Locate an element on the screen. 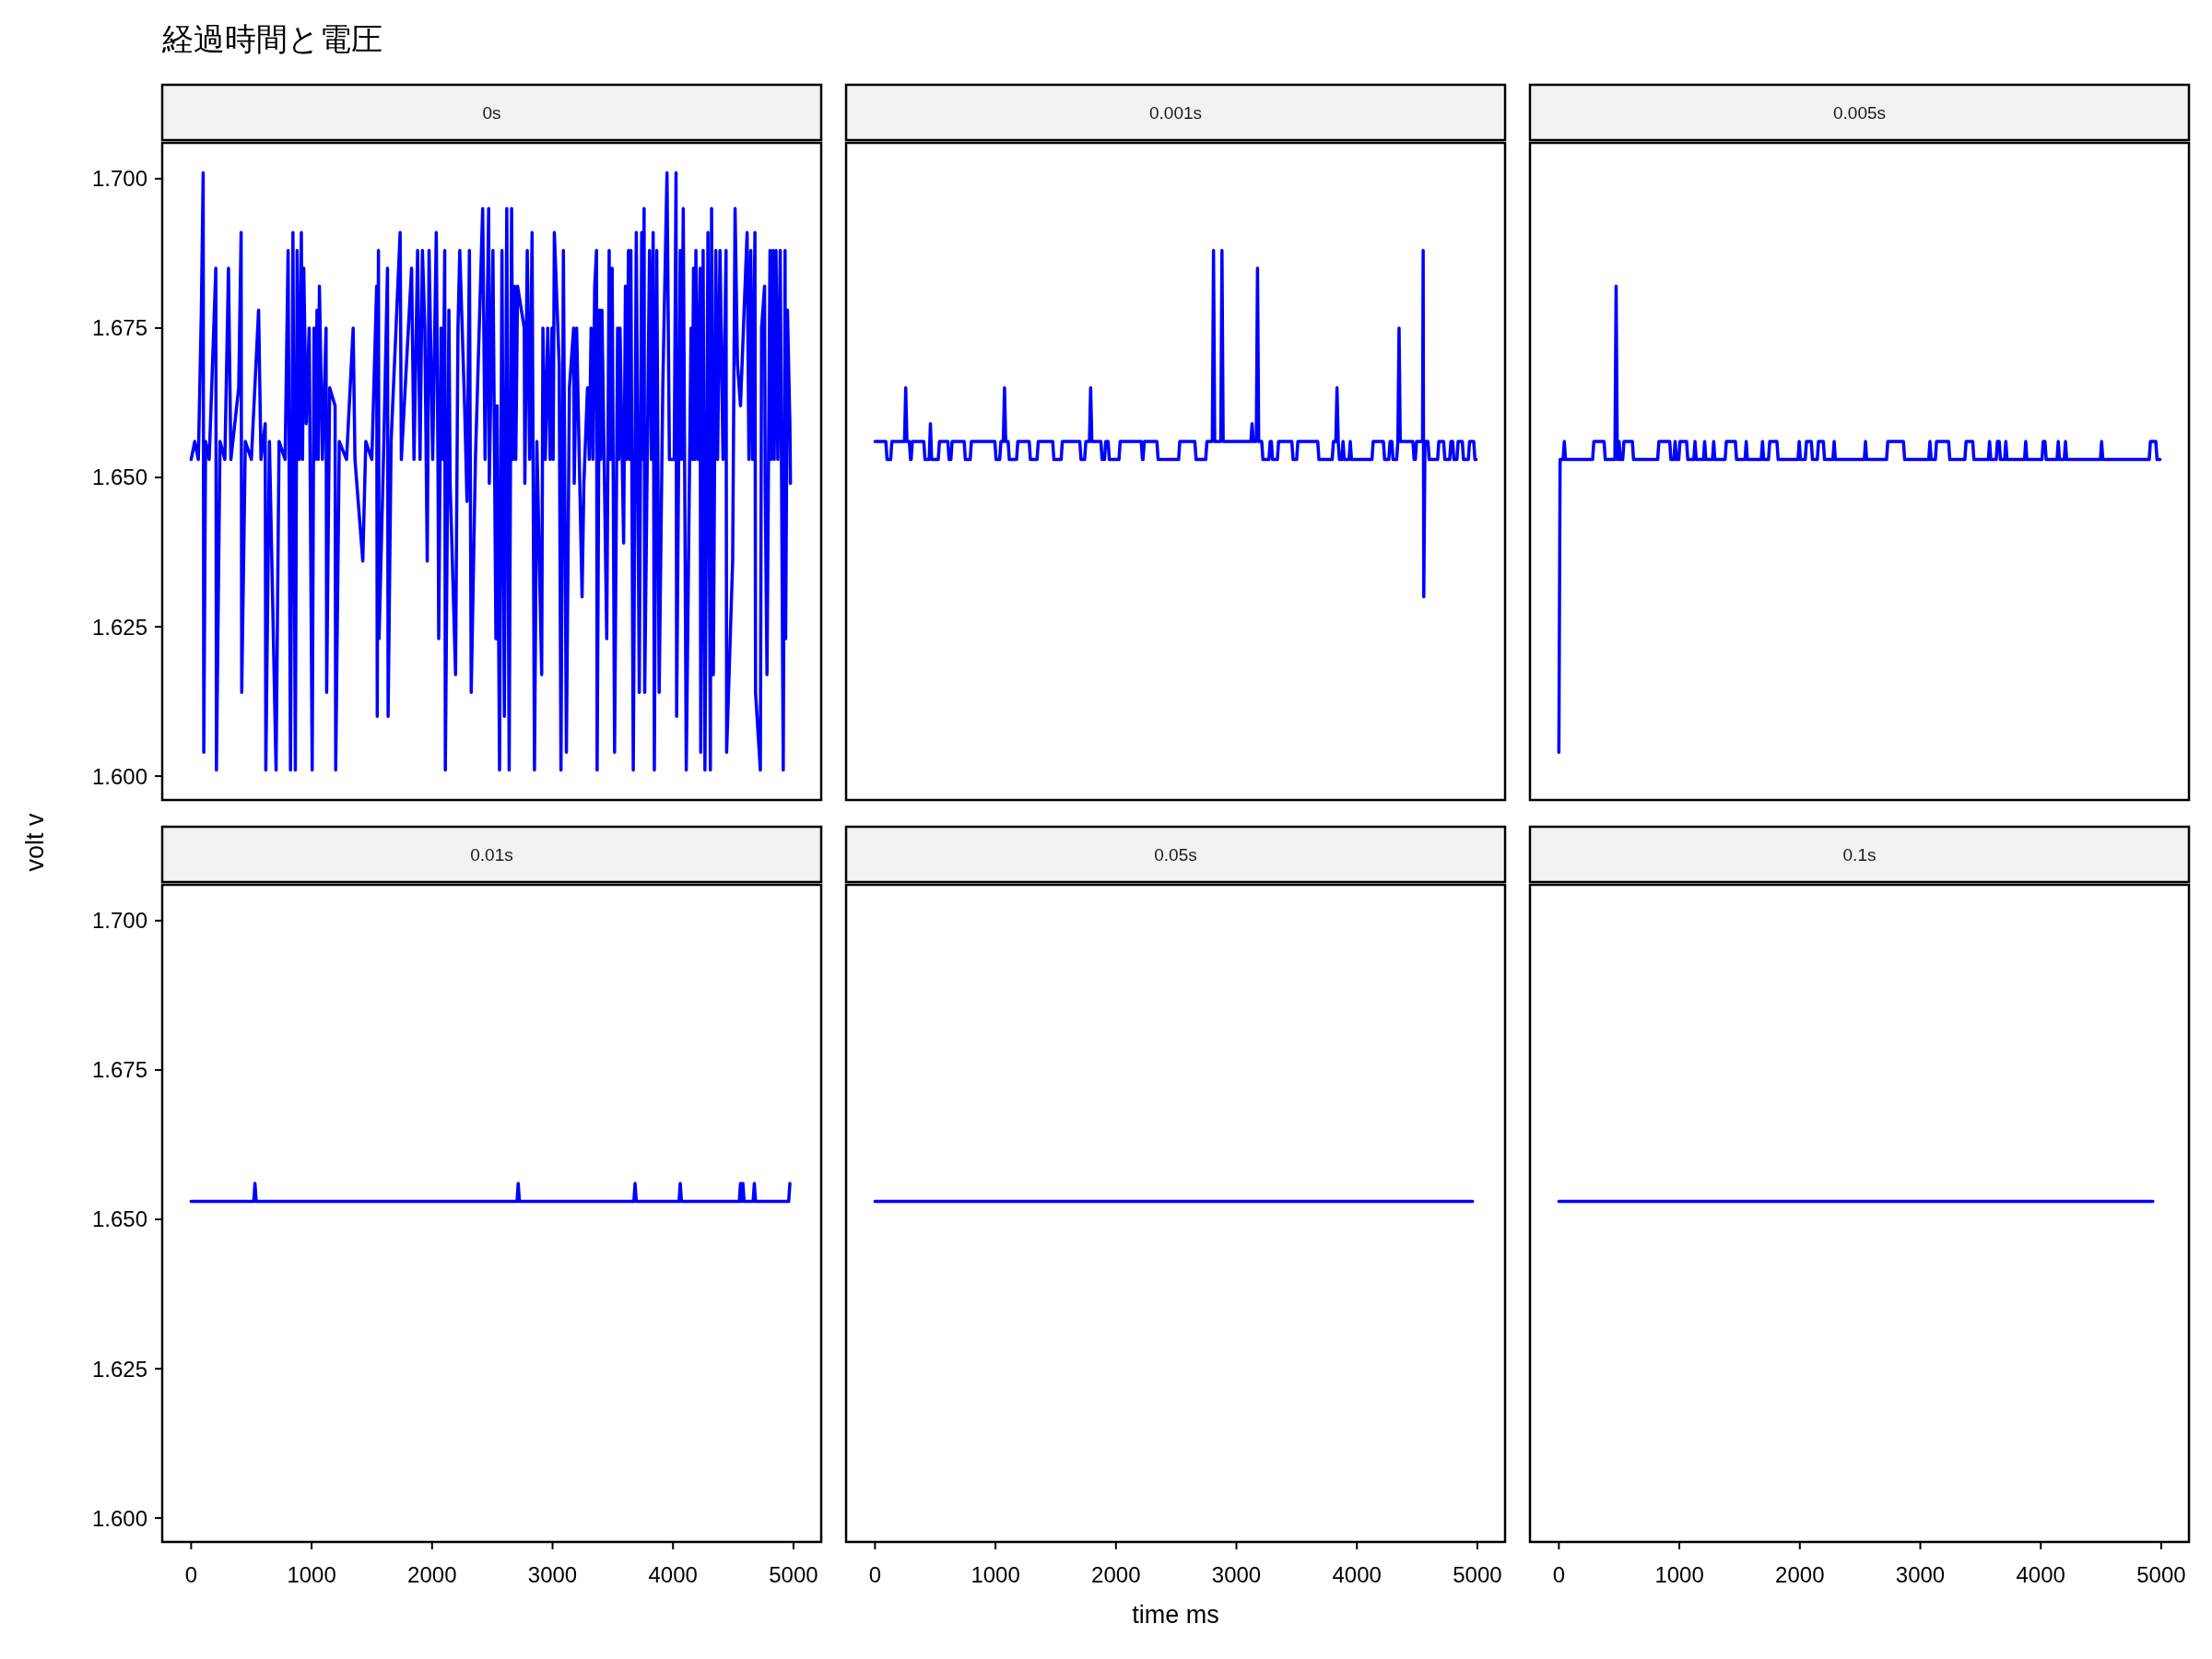 The width and height of the screenshot is (2212, 1659). line-series is located at coordinates (491, 471).